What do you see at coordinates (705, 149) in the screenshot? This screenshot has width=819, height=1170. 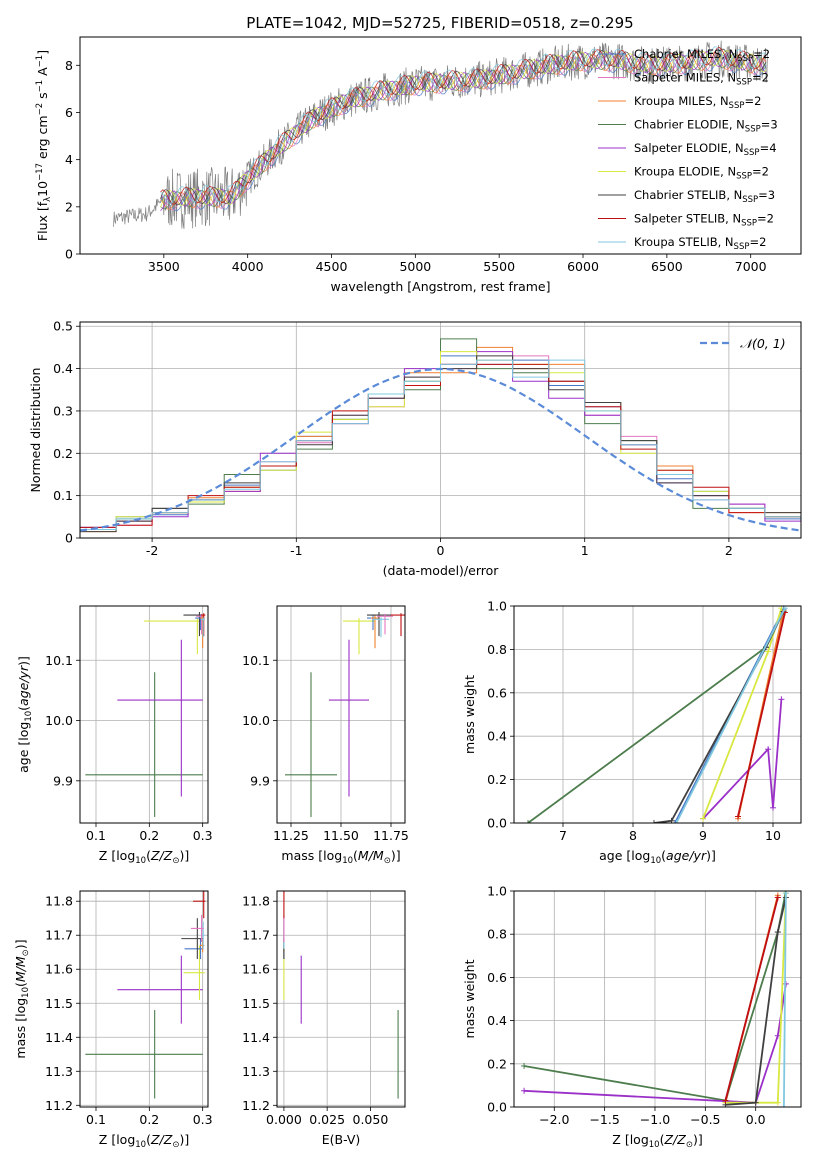 I see `legend-entry: Salpeter ELODIE, NSSP=4` at bounding box center [705, 149].